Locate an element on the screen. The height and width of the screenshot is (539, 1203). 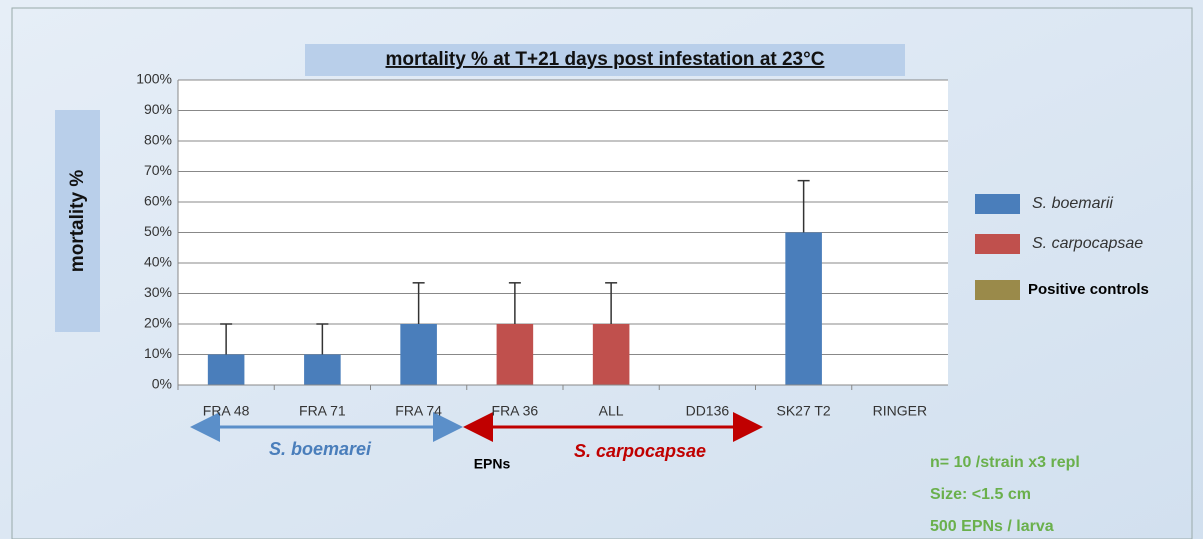
x-tick-label: FRA 71 is located at coordinates (322, 411).